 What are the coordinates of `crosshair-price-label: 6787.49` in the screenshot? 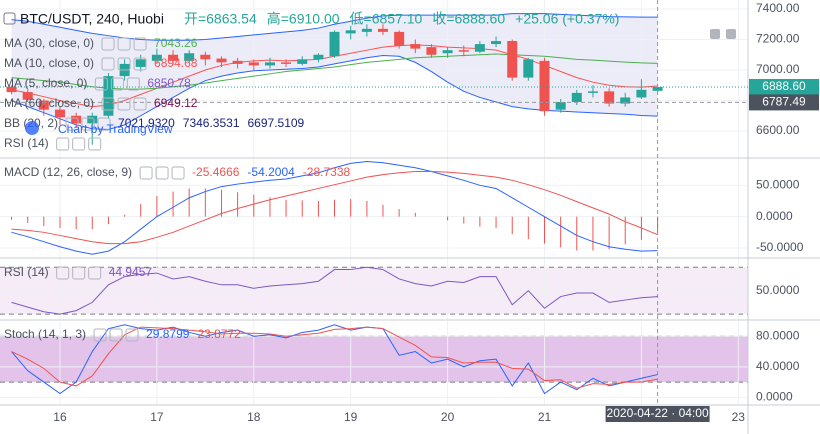 It's located at (784, 102).